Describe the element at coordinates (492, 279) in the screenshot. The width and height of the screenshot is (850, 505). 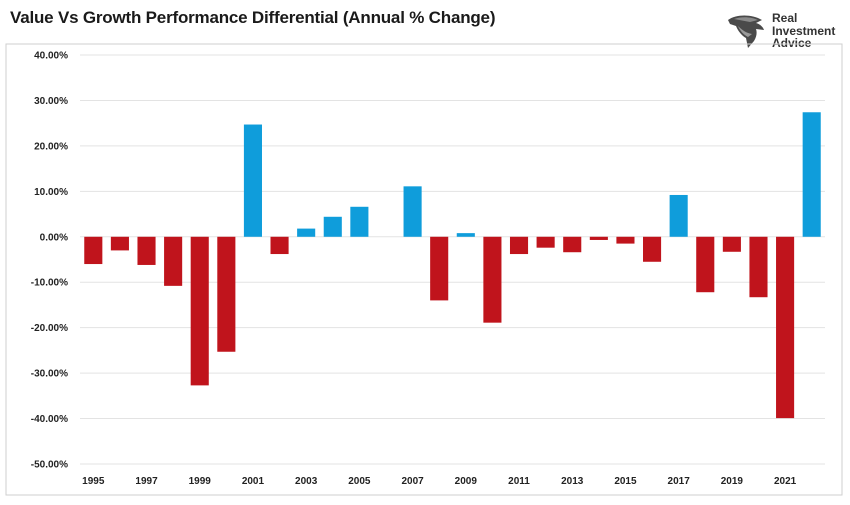
I see `bar-2010` at that location.